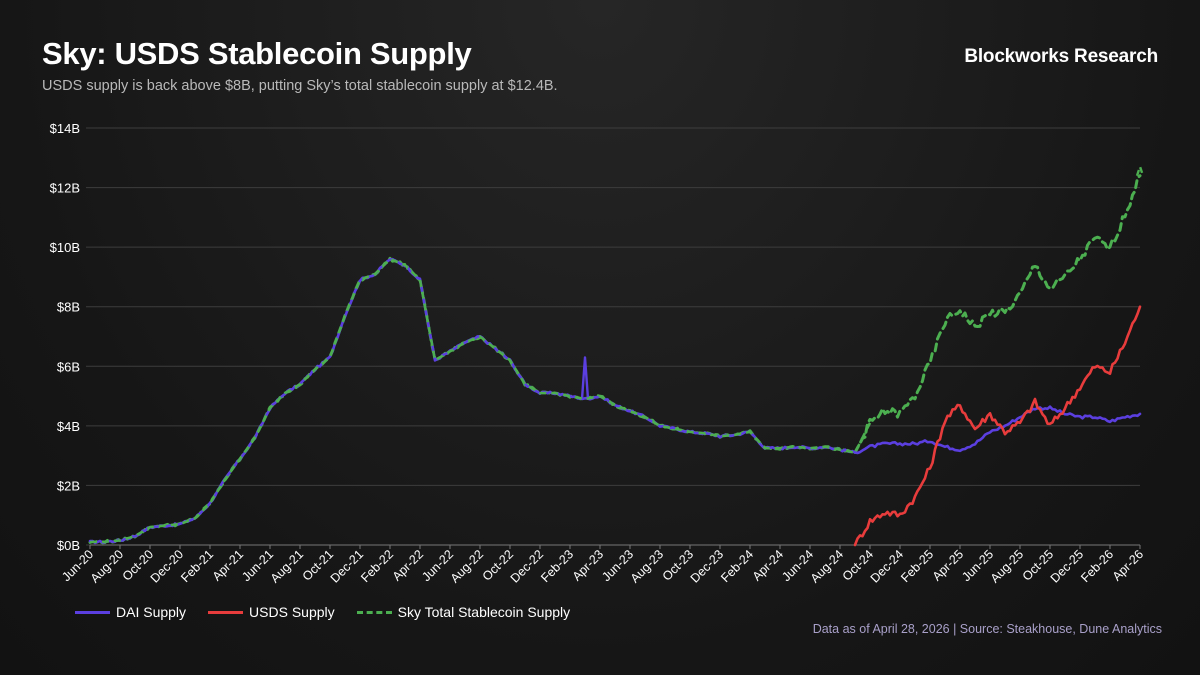  I want to click on legend-item-usds: USDS Supply, so click(271, 612).